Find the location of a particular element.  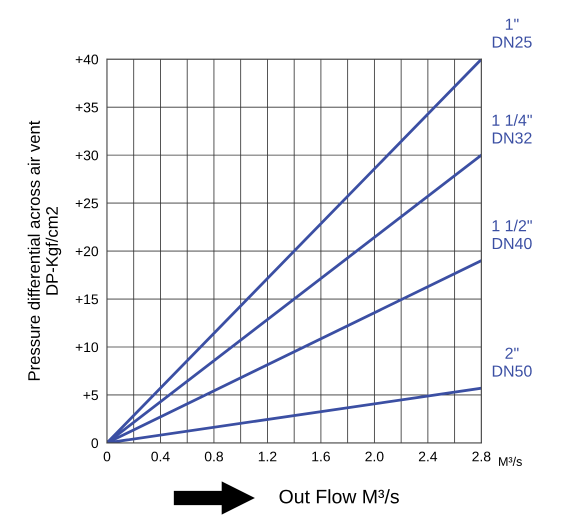

x-tick-label: 1.2 is located at coordinates (267, 457).